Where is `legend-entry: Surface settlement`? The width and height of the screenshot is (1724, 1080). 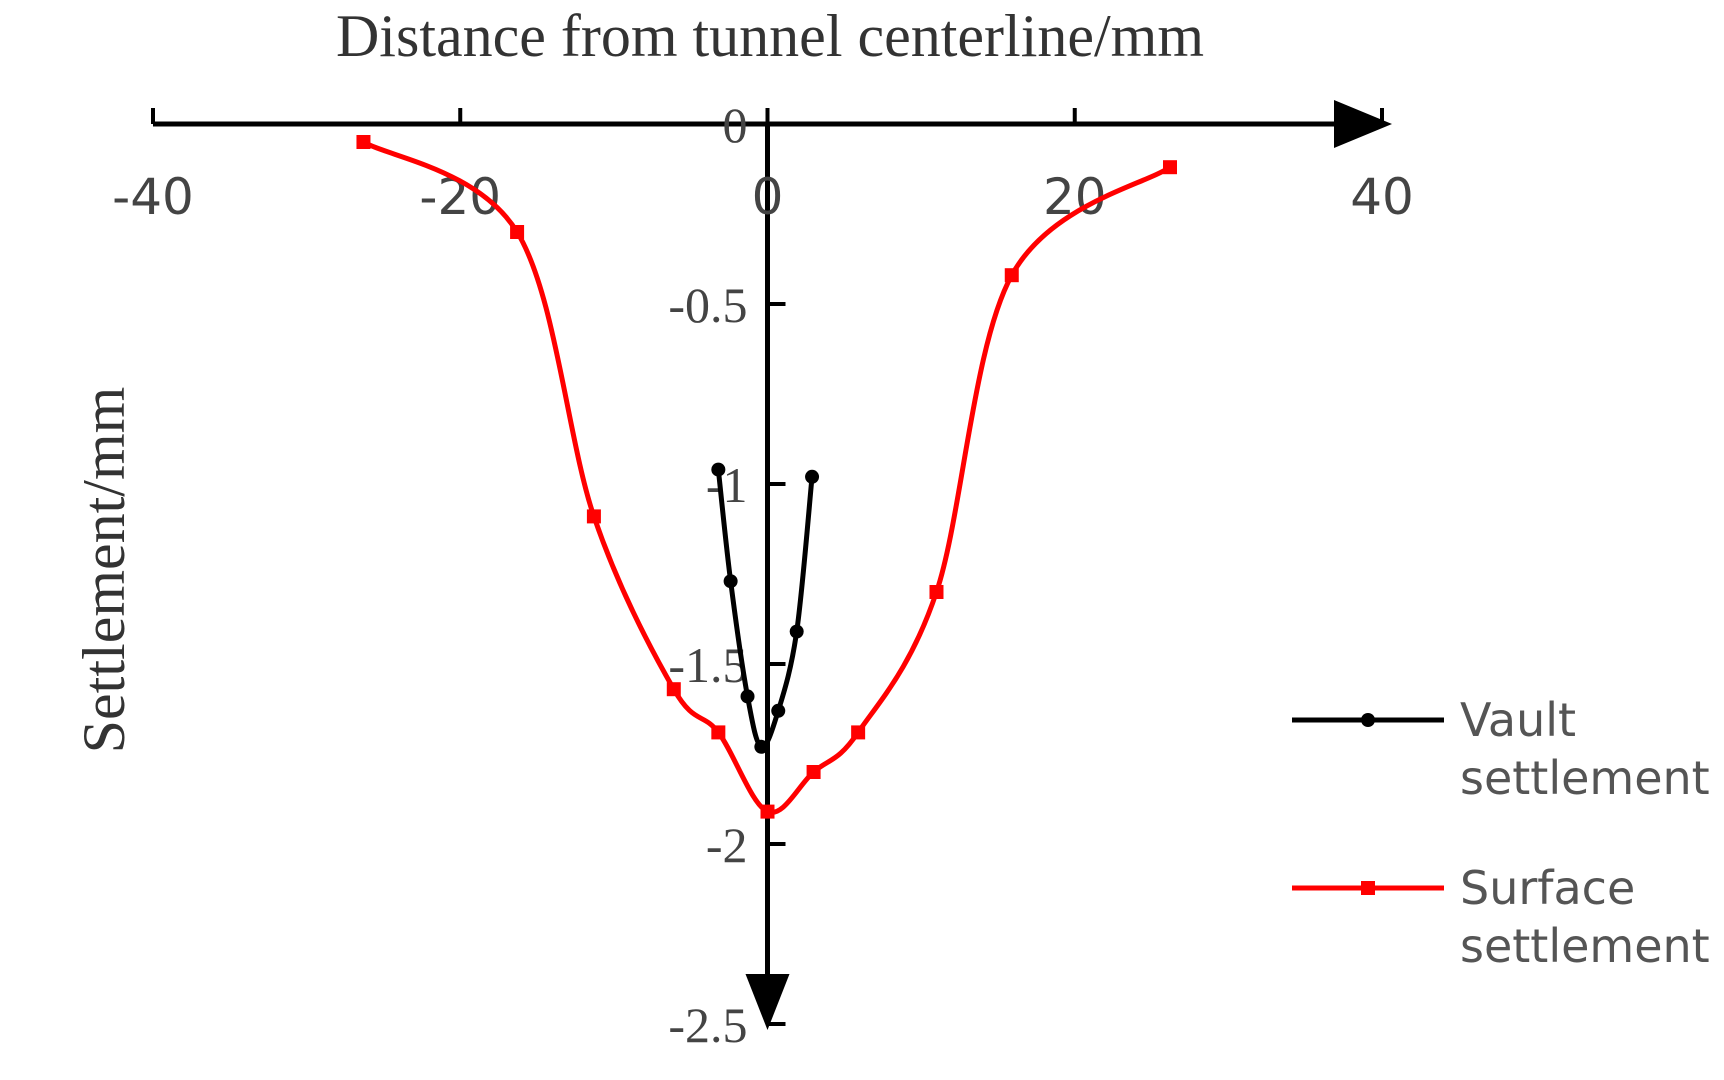 legend-entry: Surface settlement is located at coordinates (1501, 917).